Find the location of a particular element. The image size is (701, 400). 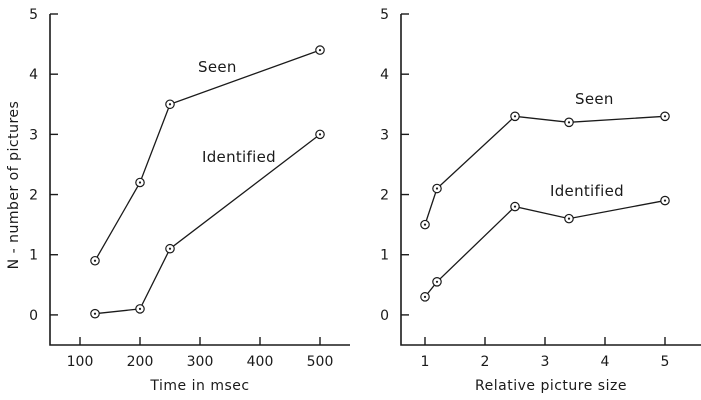

x-tick-label: 1 is located at coordinates (425, 362).